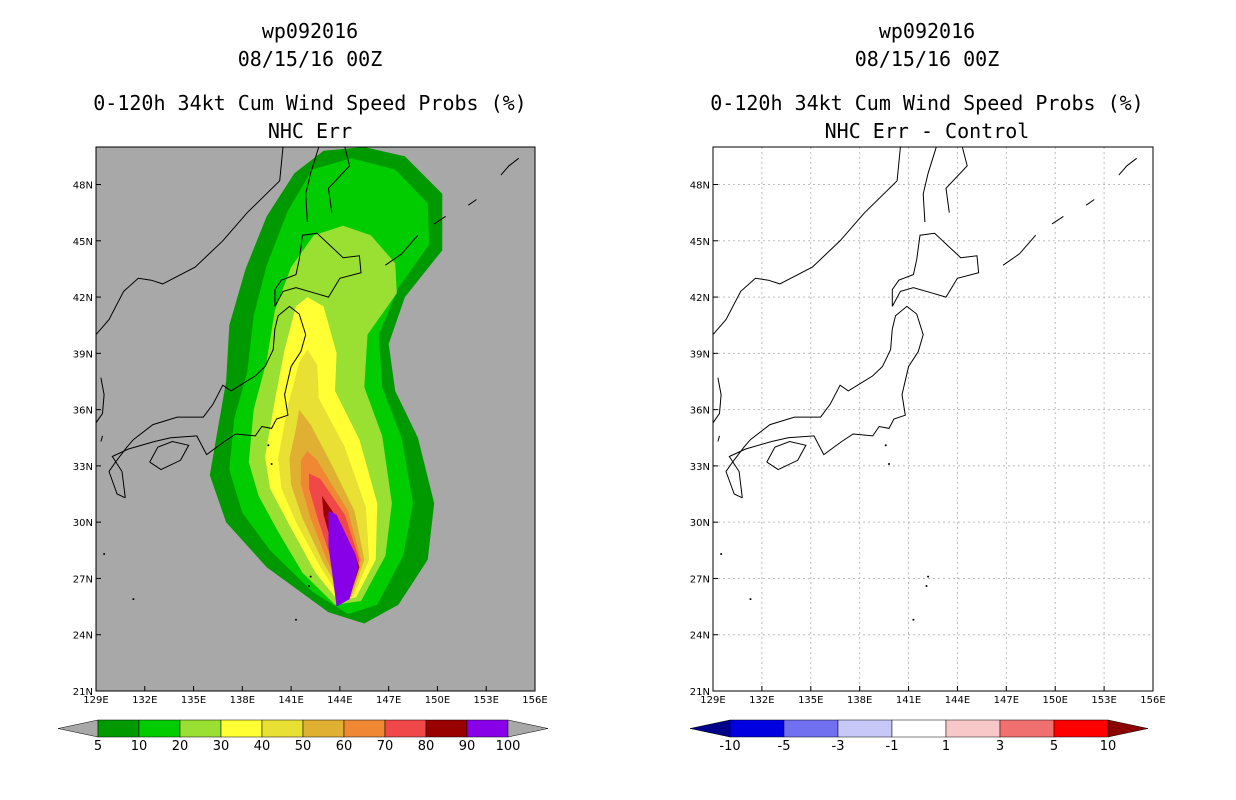  Describe the element at coordinates (385, 746) in the screenshot. I see `colorbar-label: 70` at that location.